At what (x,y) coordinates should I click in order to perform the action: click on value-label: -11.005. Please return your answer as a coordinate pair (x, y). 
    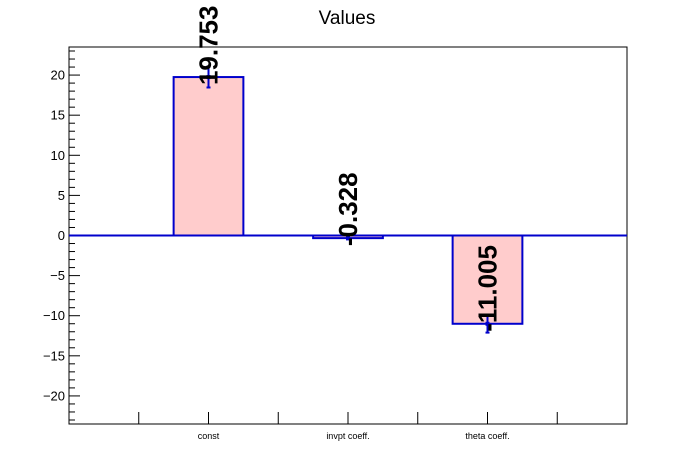
    Looking at the image, I should click on (488, 288).